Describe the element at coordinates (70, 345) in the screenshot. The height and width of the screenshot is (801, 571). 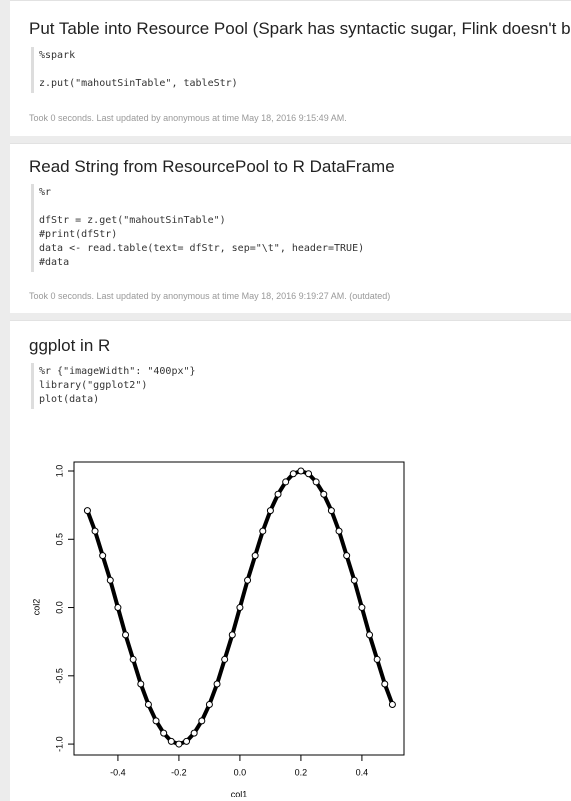
I see `paragraph-title: ggplot in R` at that location.